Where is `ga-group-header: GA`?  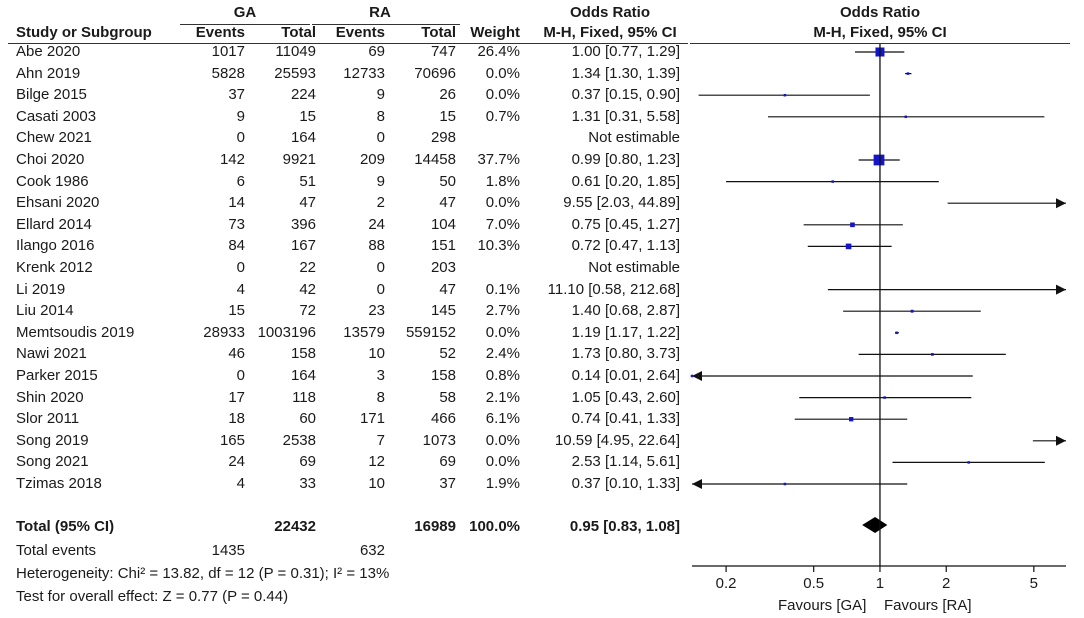
ga-group-header: GA is located at coordinates (245, 12).